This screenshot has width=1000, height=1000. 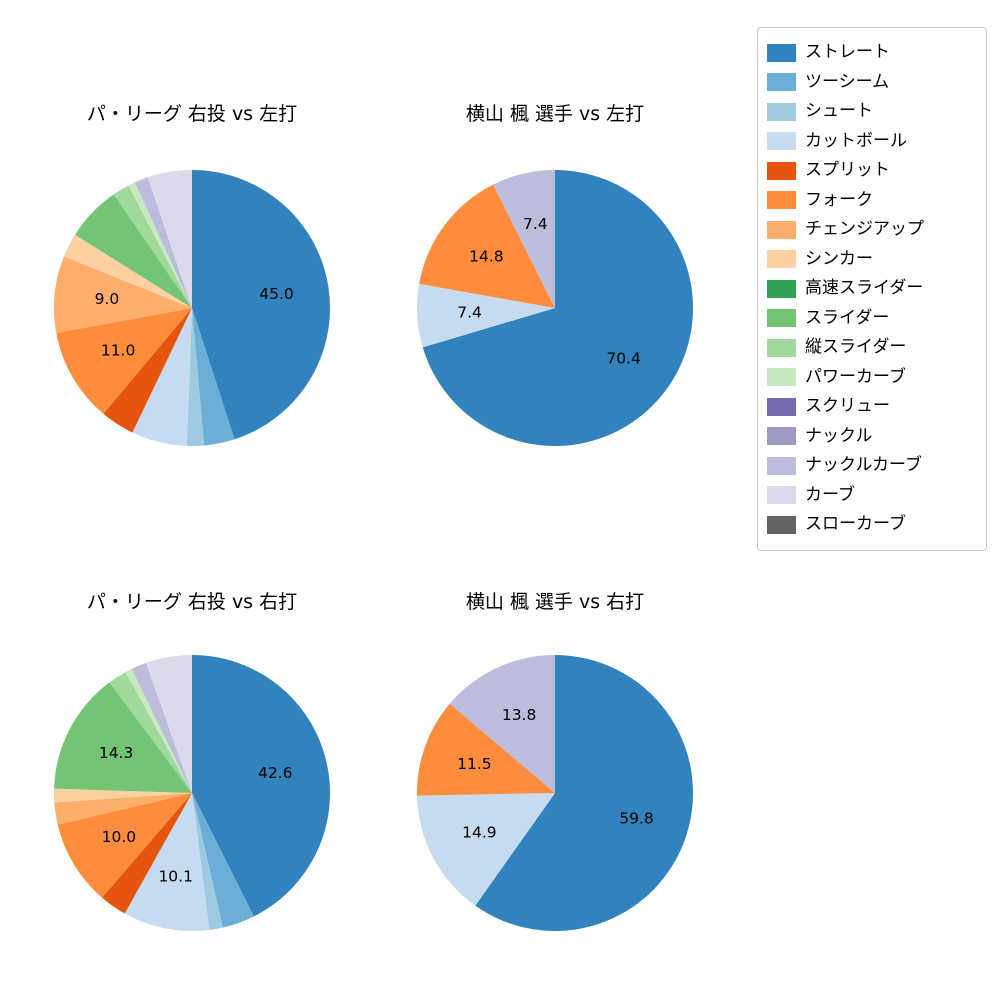 I want to click on pie-chart-player-vs-right: 59.8 14.9 11.5 13.8, so click(x=555, y=793).